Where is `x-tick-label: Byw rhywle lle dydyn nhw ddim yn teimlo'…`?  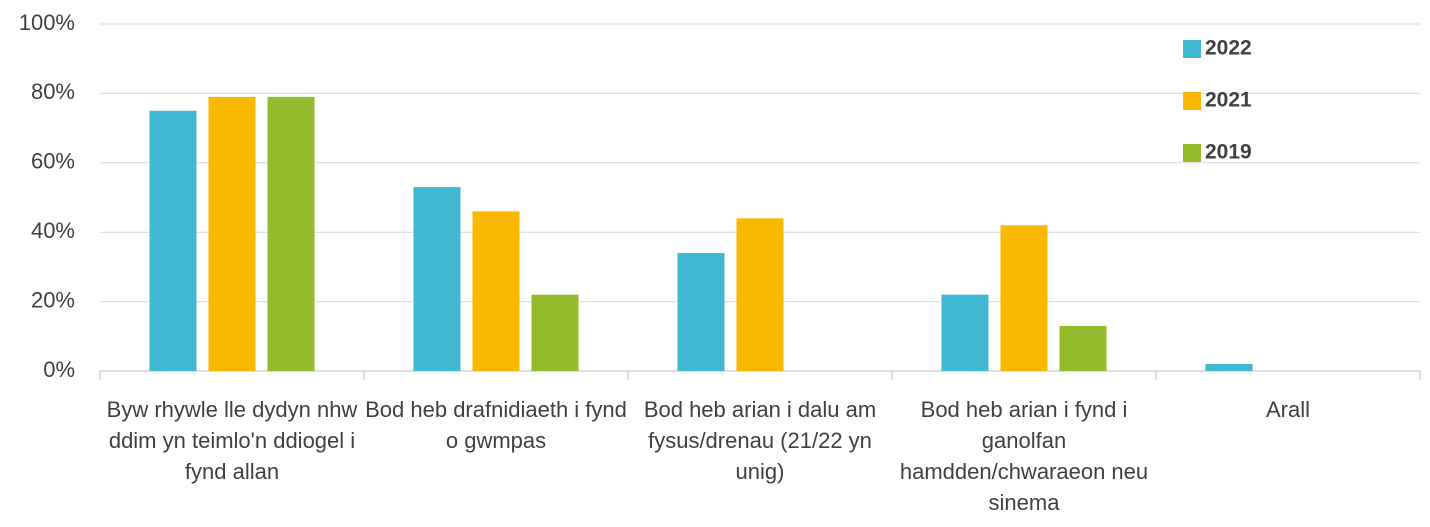 x-tick-label: Byw rhywle lle dydyn nhw ddim yn teimlo'… is located at coordinates (232, 440).